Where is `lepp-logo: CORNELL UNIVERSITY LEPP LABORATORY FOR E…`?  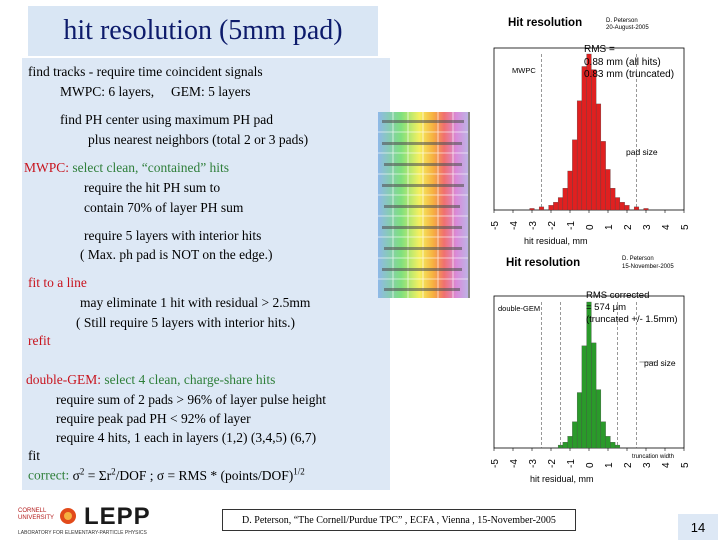
lepp-logo: CORNELL UNIVERSITY LEPP LABORATORY FOR E… is located at coordinates (84, 520).